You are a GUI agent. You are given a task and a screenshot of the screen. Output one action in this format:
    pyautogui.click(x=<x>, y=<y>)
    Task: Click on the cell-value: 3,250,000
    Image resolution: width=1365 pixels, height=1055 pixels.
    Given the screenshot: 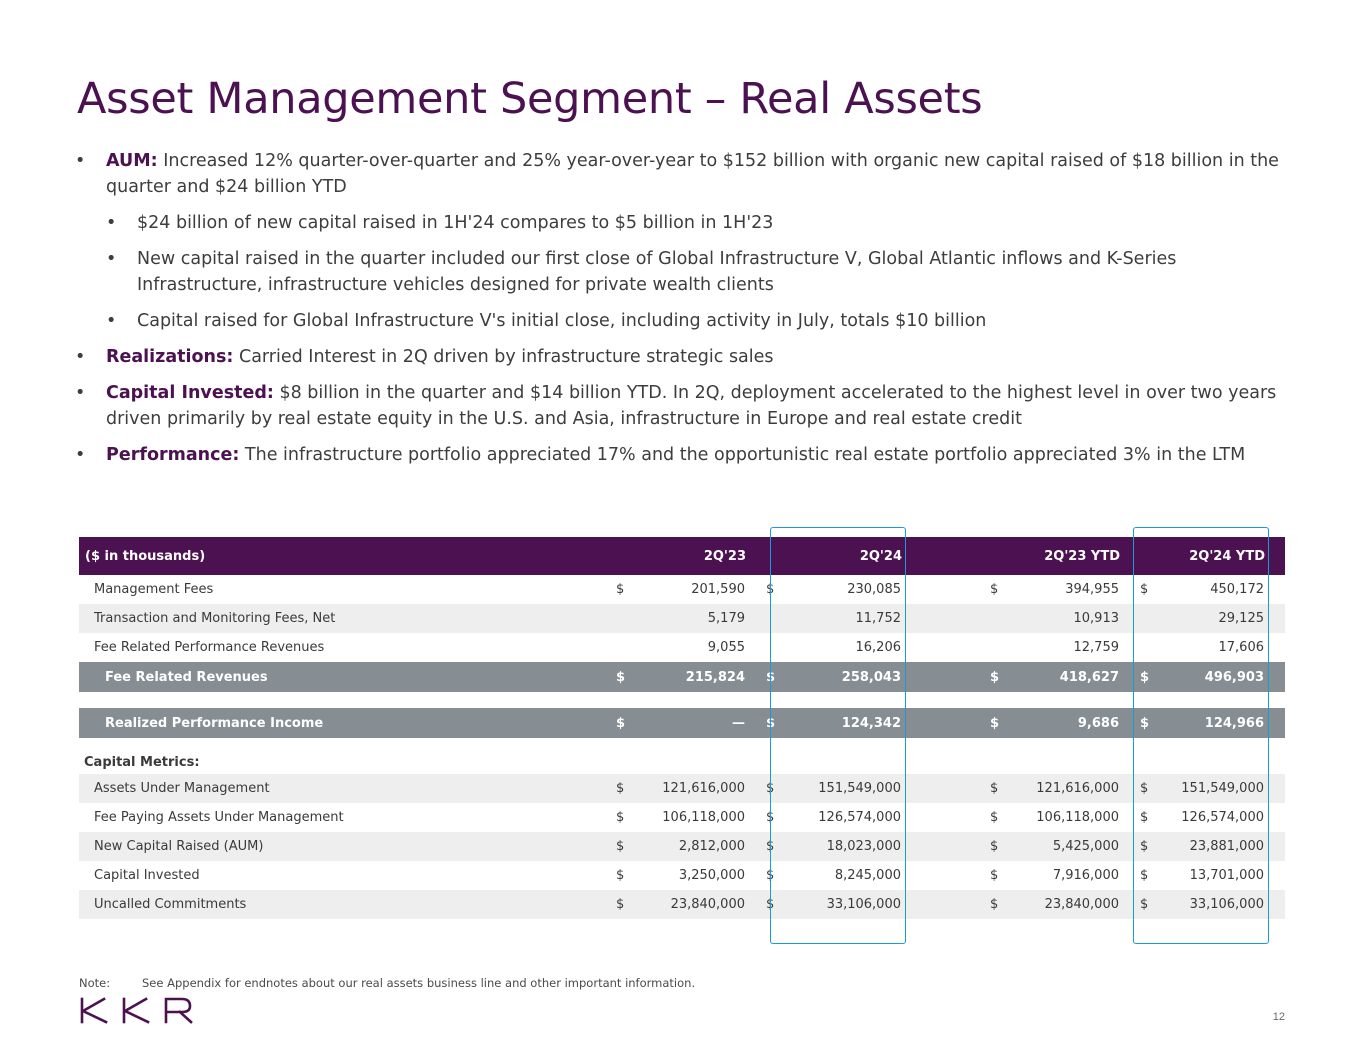 What is the action you would take?
    pyautogui.click(x=711, y=875)
    